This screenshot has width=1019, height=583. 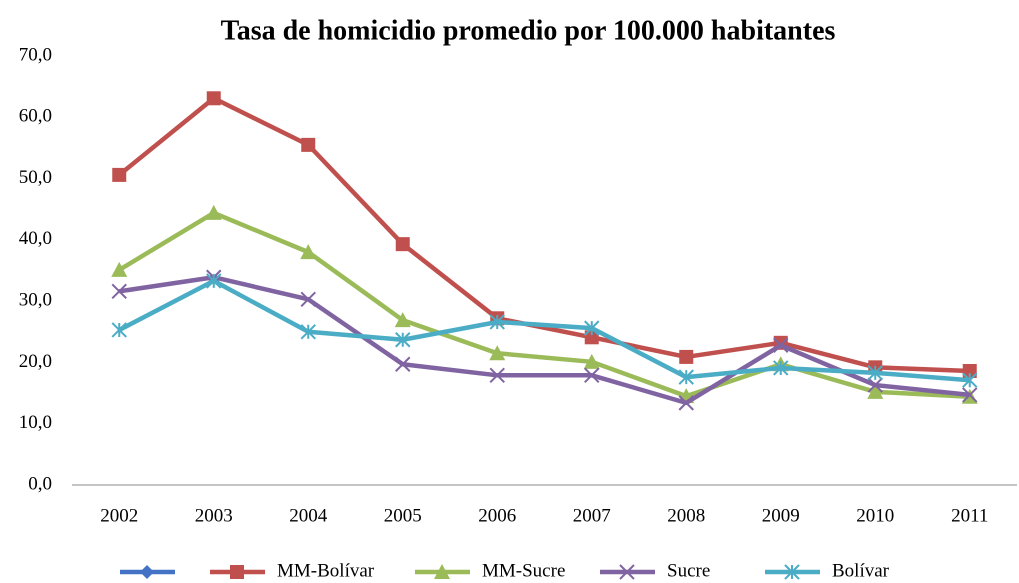 What do you see at coordinates (214, 515) in the screenshot?
I see `x-tick-label: 2003` at bounding box center [214, 515].